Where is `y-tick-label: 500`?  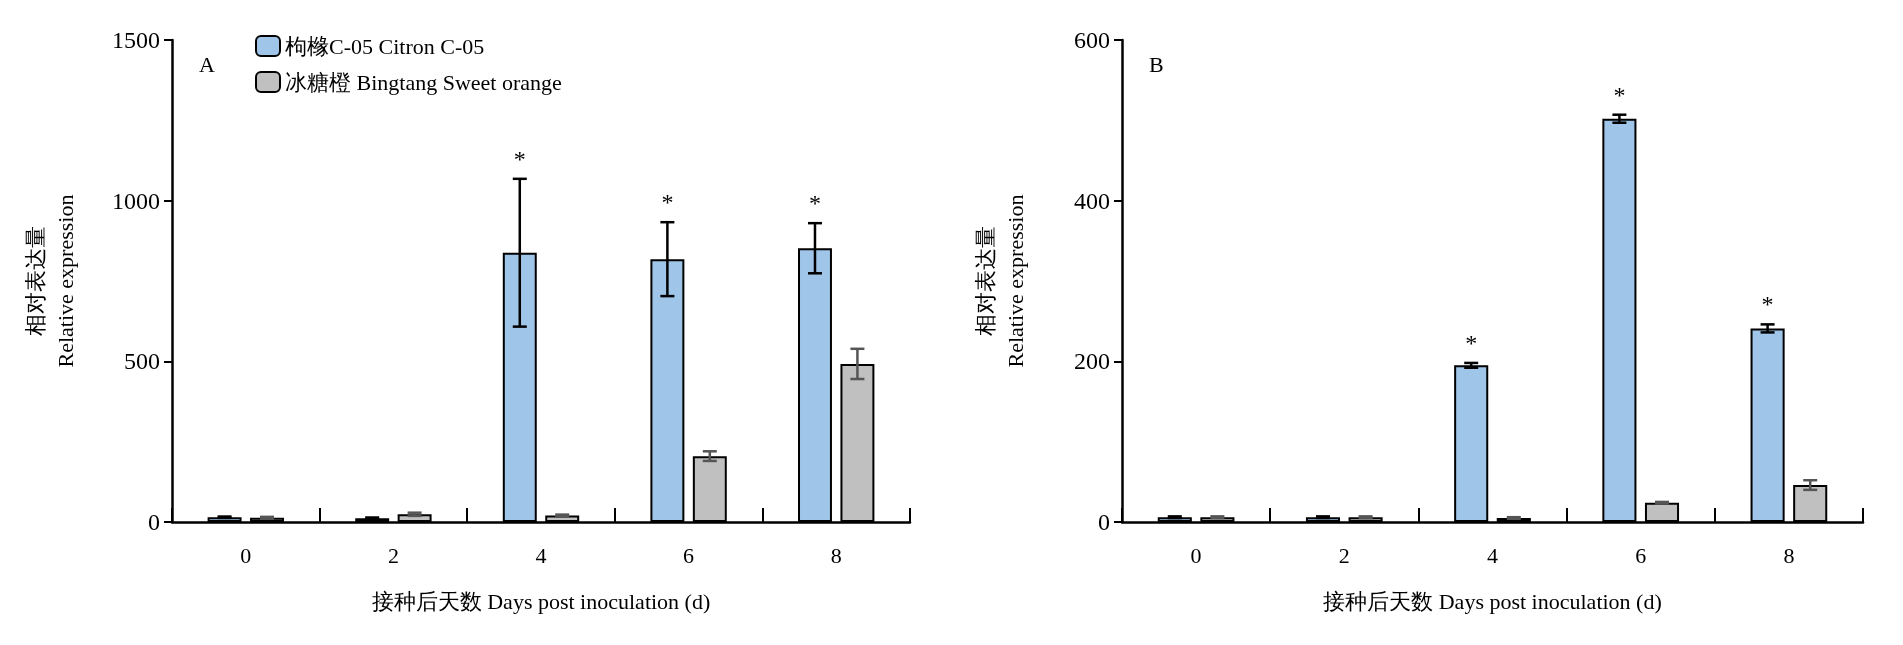
y-tick-label: 500 is located at coordinates (142, 361).